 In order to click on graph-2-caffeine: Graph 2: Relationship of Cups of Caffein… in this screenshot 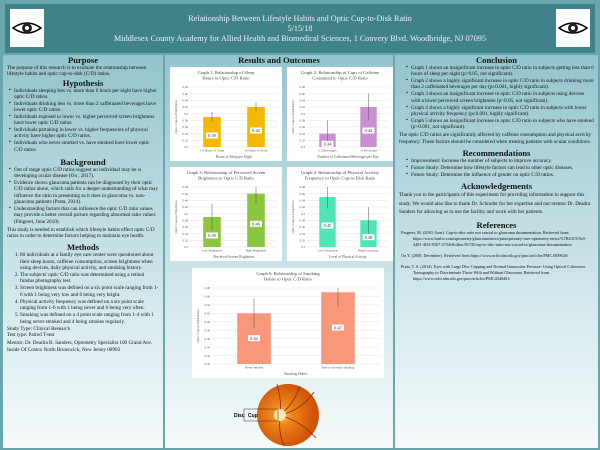, I will do `click(340, 114)`.